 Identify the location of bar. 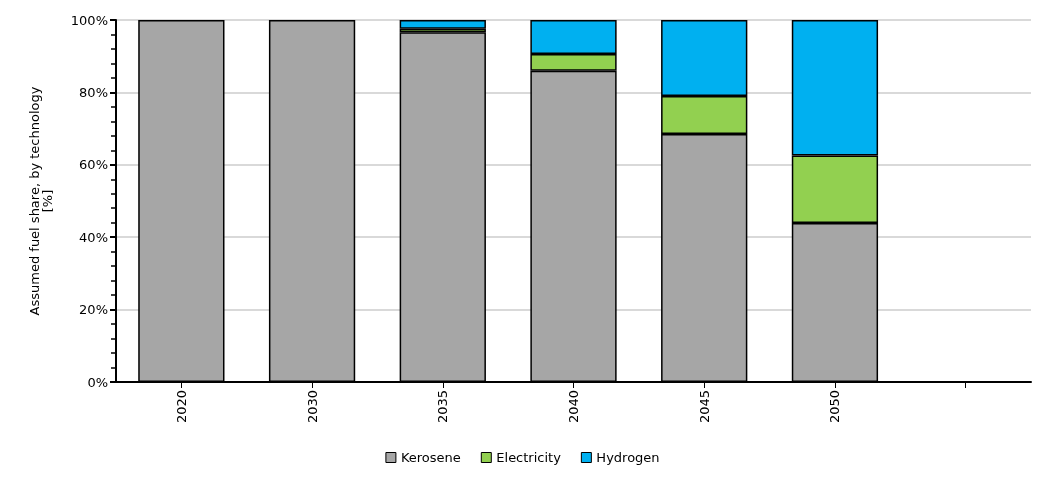
(442, 24).